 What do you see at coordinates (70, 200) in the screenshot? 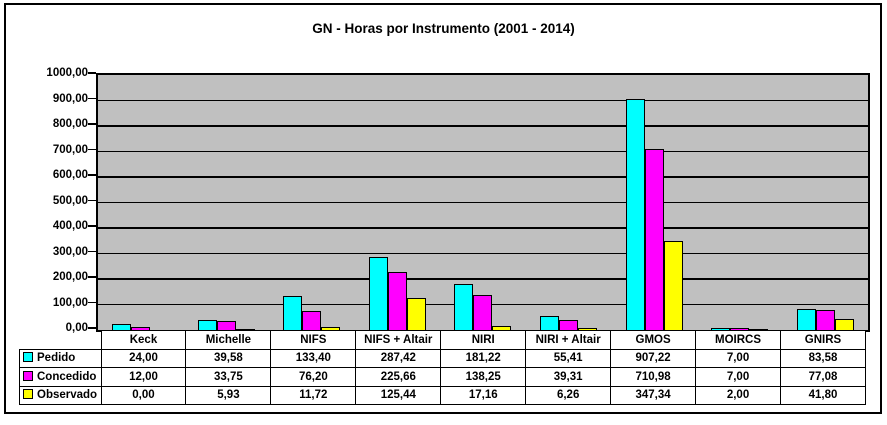
I see `y-tick-label: 500,00` at bounding box center [70, 200].